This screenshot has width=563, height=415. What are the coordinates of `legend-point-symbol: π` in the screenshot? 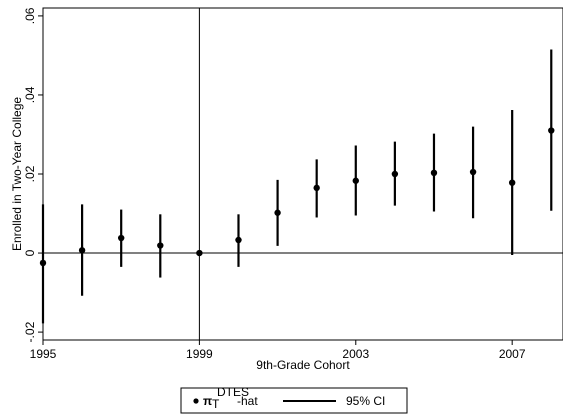 It's located at (207, 401).